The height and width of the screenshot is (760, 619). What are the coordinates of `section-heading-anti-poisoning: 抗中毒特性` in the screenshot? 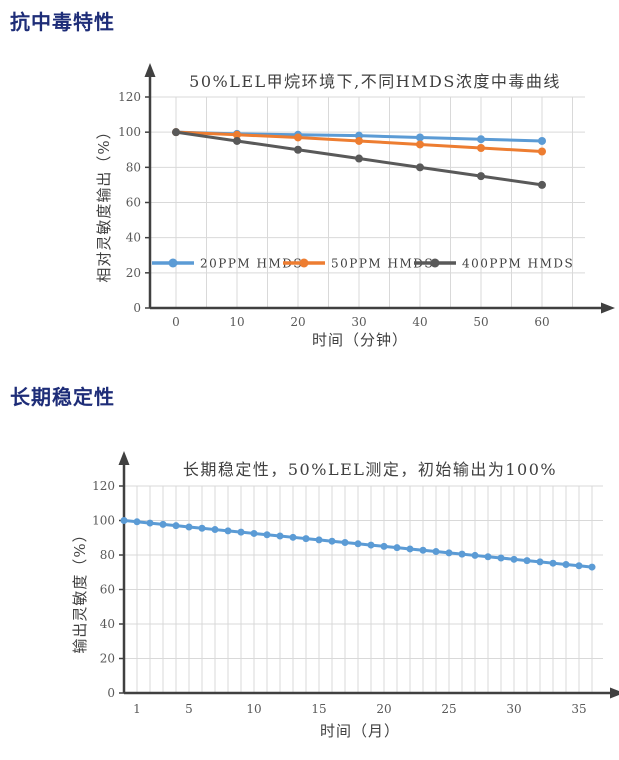 It's located at (62, 20).